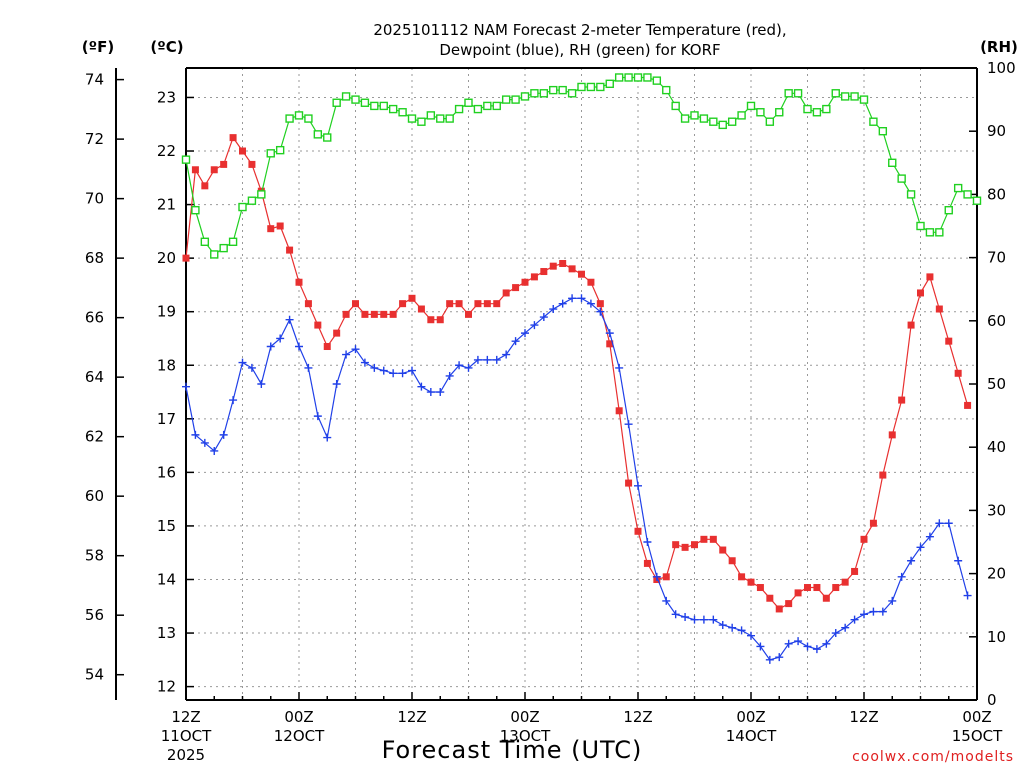 This screenshot has height=768, width=1024. Describe the element at coordinates (999, 47) in the screenshot. I see `unit-label-rh: (RH)` at that location.